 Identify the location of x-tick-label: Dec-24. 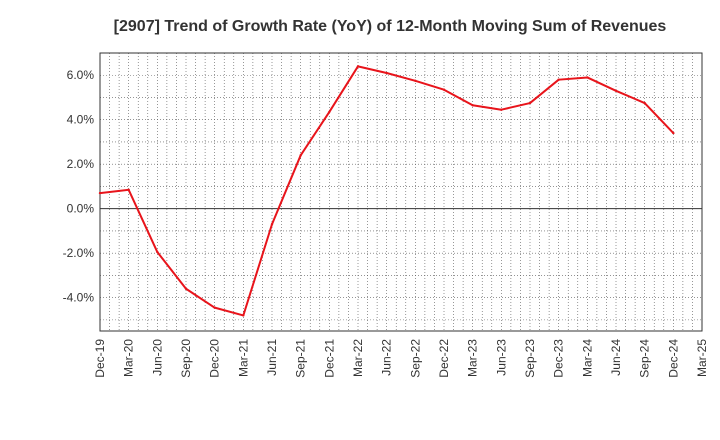
(673, 358).